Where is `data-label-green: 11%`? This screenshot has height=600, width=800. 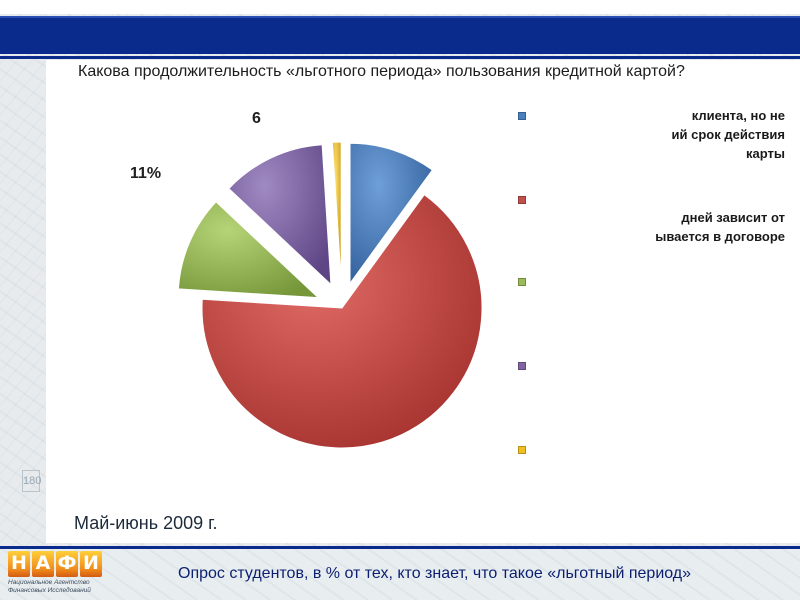 data-label-green: 11% is located at coordinates (145, 173).